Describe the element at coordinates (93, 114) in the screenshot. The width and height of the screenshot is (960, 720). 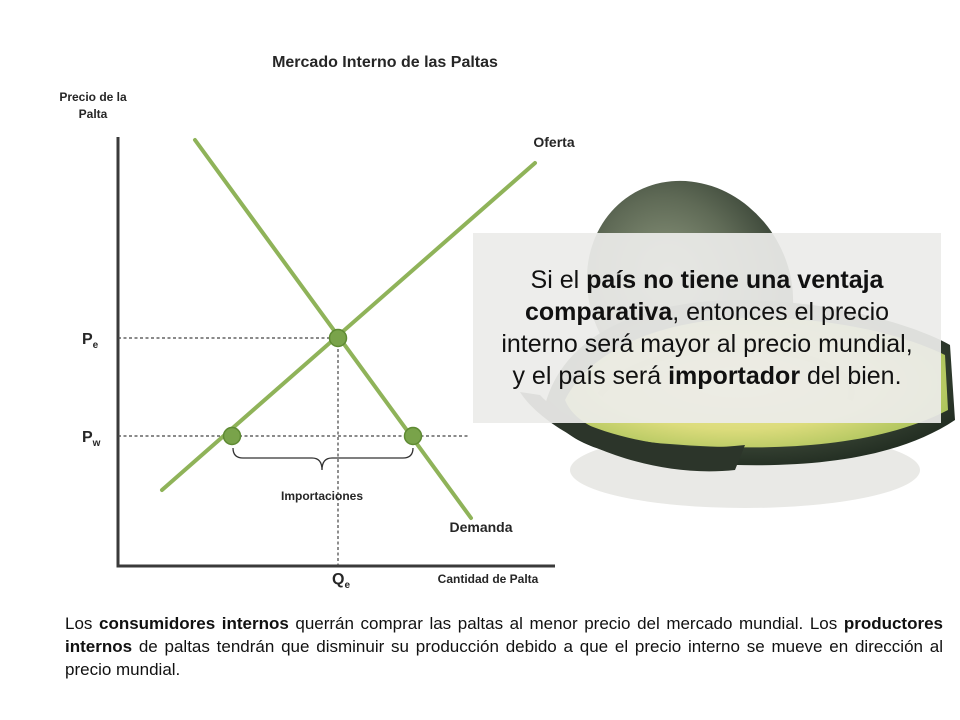
I see `y-axis-label-line2: Palta` at that location.